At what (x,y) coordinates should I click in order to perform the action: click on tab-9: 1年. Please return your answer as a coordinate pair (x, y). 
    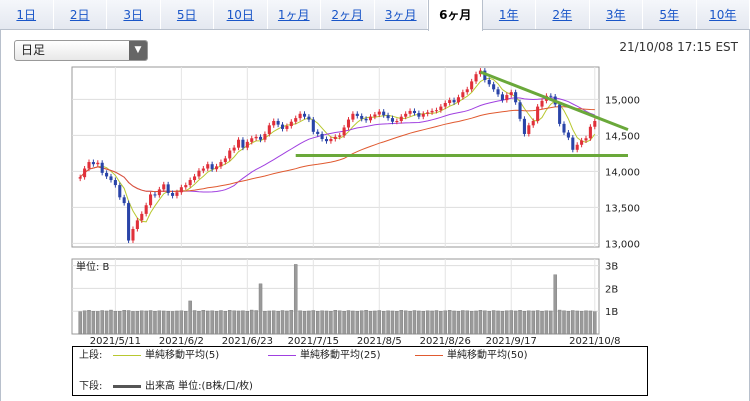
    Looking at the image, I should click on (509, 14).